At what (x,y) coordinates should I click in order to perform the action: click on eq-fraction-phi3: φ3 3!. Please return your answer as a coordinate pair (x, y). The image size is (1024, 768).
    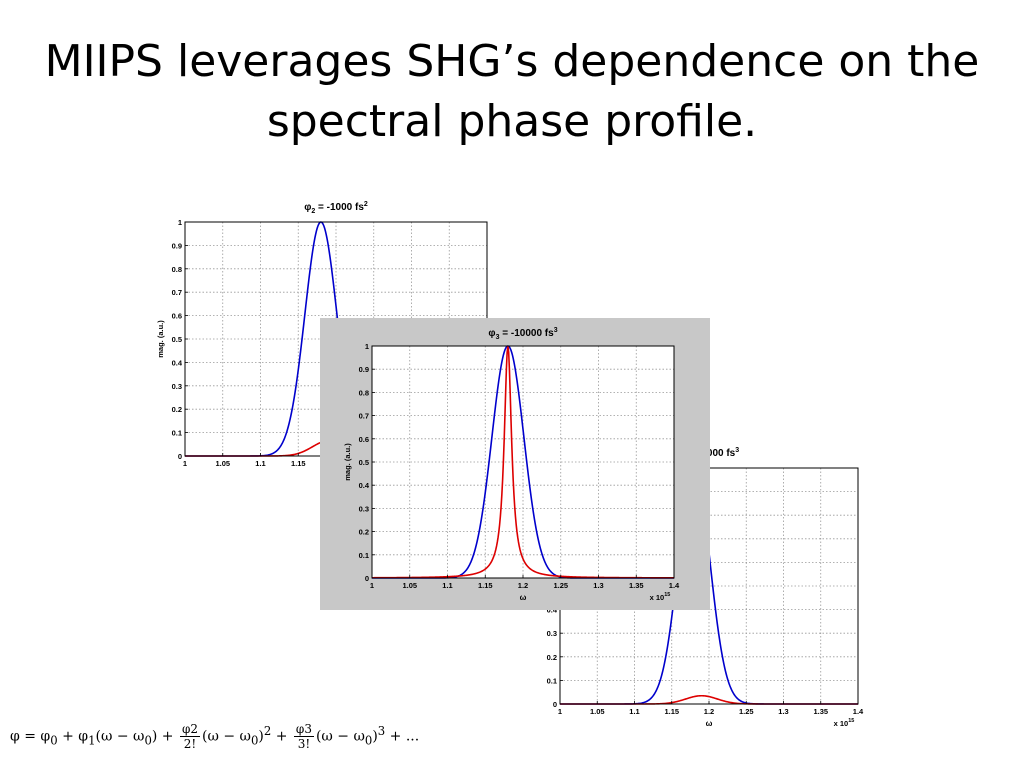
    Looking at the image, I should click on (303, 736).